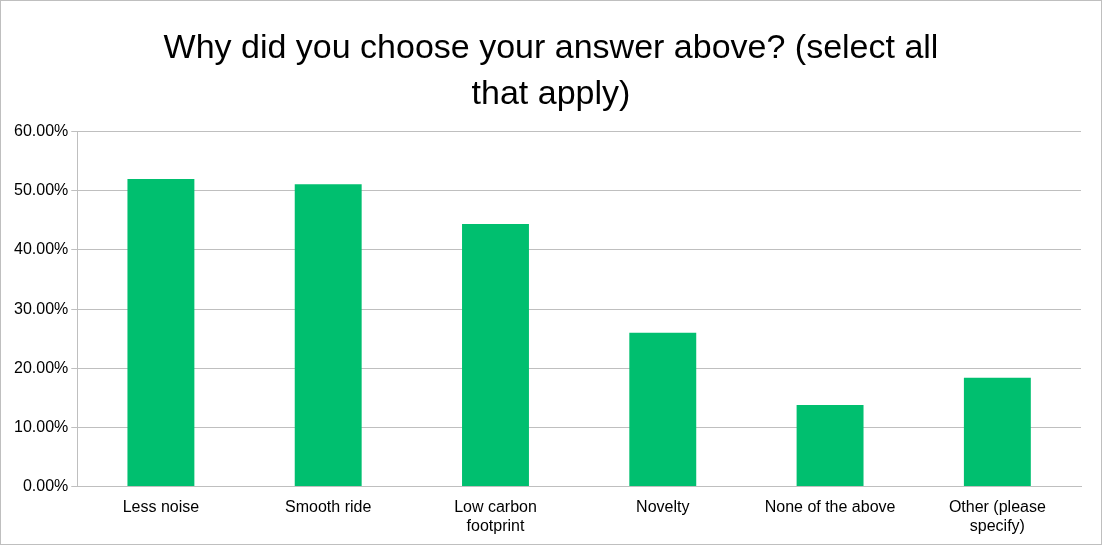 The image size is (1102, 545). Describe the element at coordinates (41, 131) in the screenshot. I see `y-tick-label: 60.00%` at that location.